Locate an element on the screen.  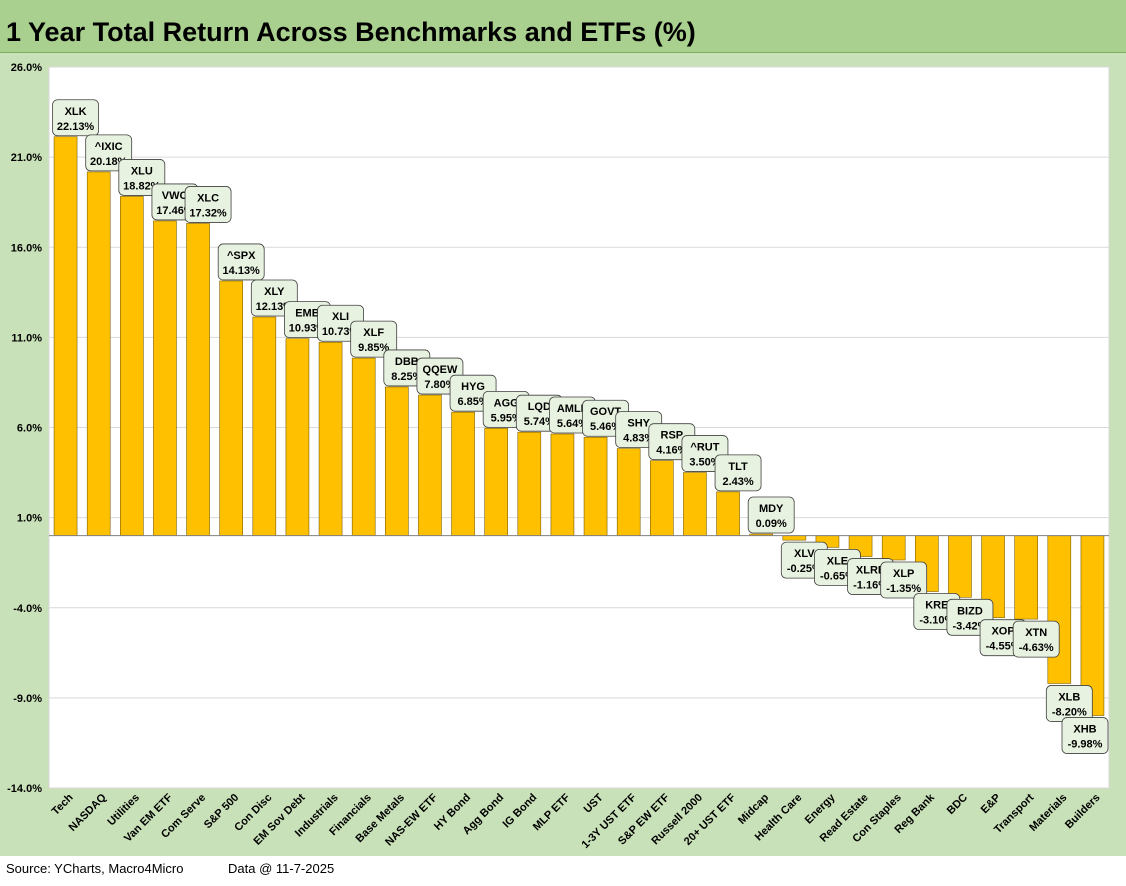
bar-spx is located at coordinates (231, 408).